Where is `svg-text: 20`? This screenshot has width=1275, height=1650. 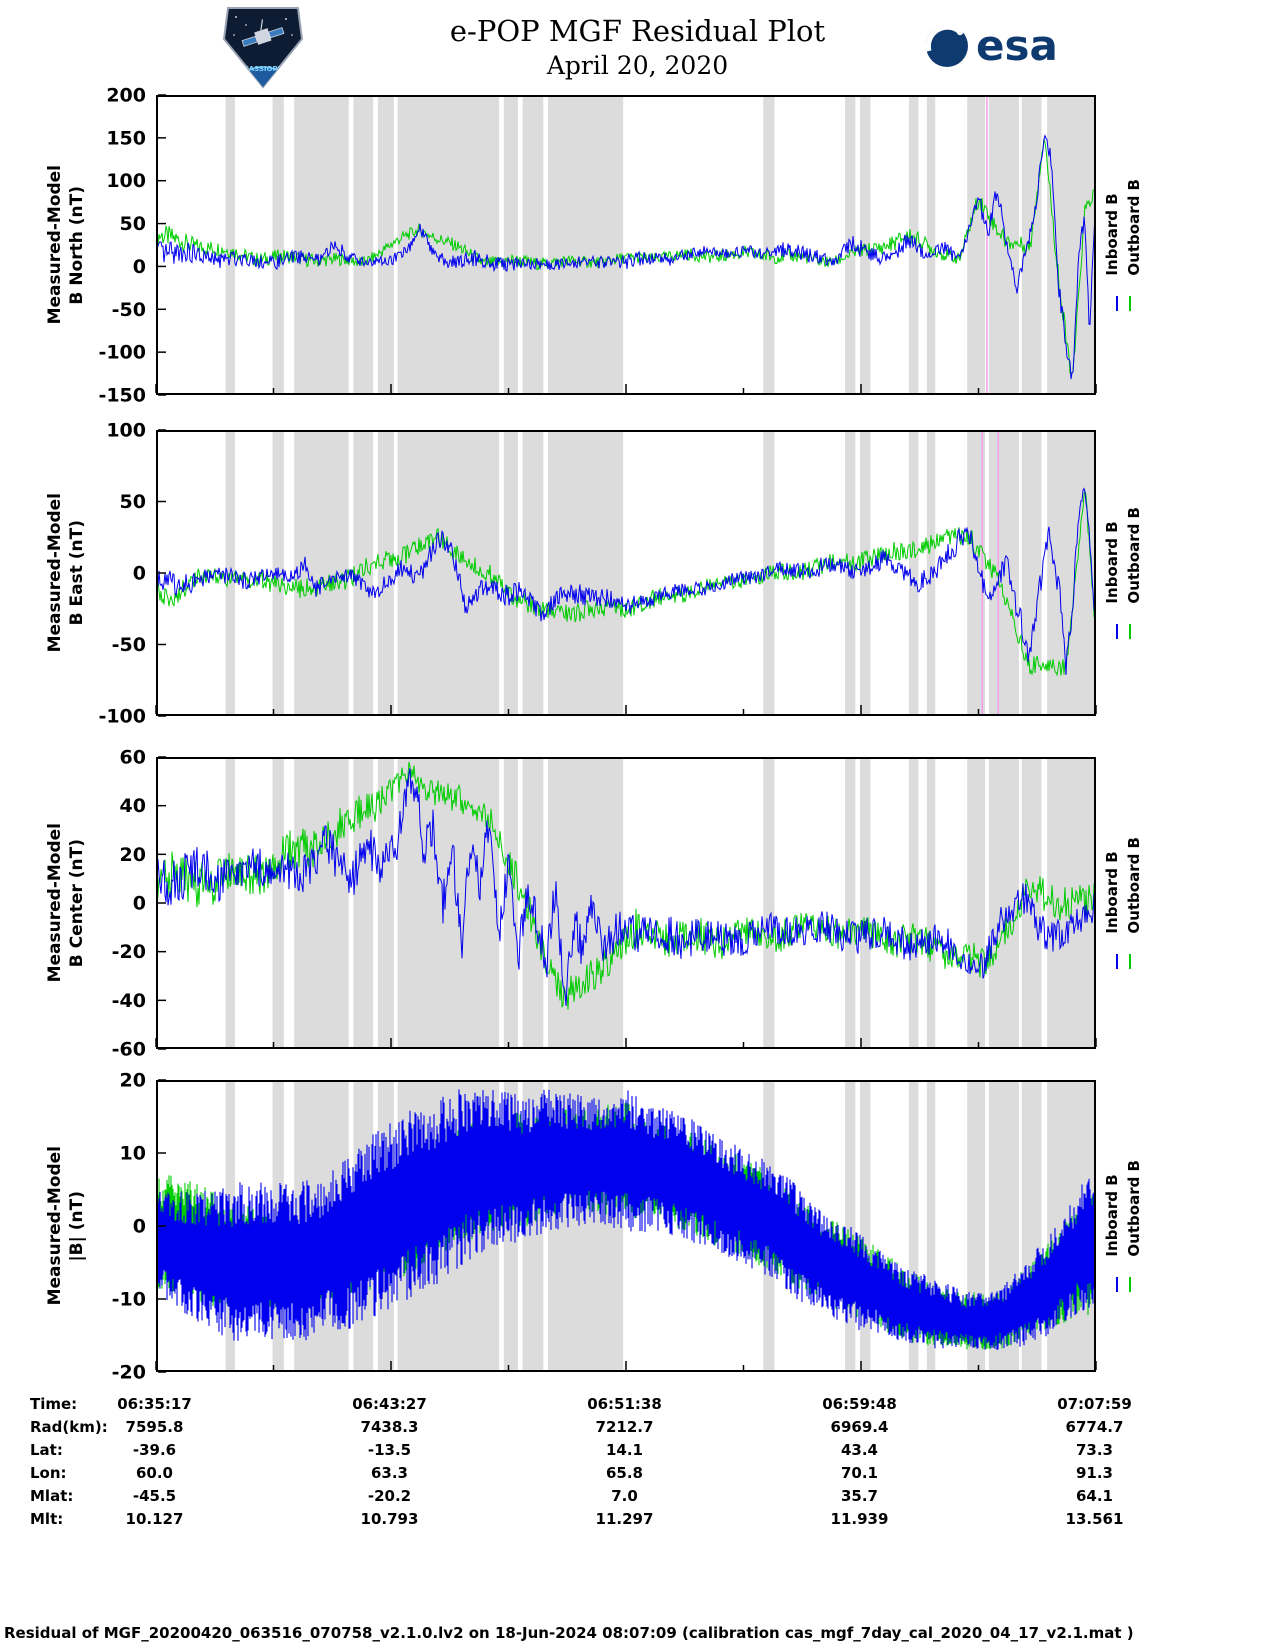 svg-text: 20 is located at coordinates (133, 855).